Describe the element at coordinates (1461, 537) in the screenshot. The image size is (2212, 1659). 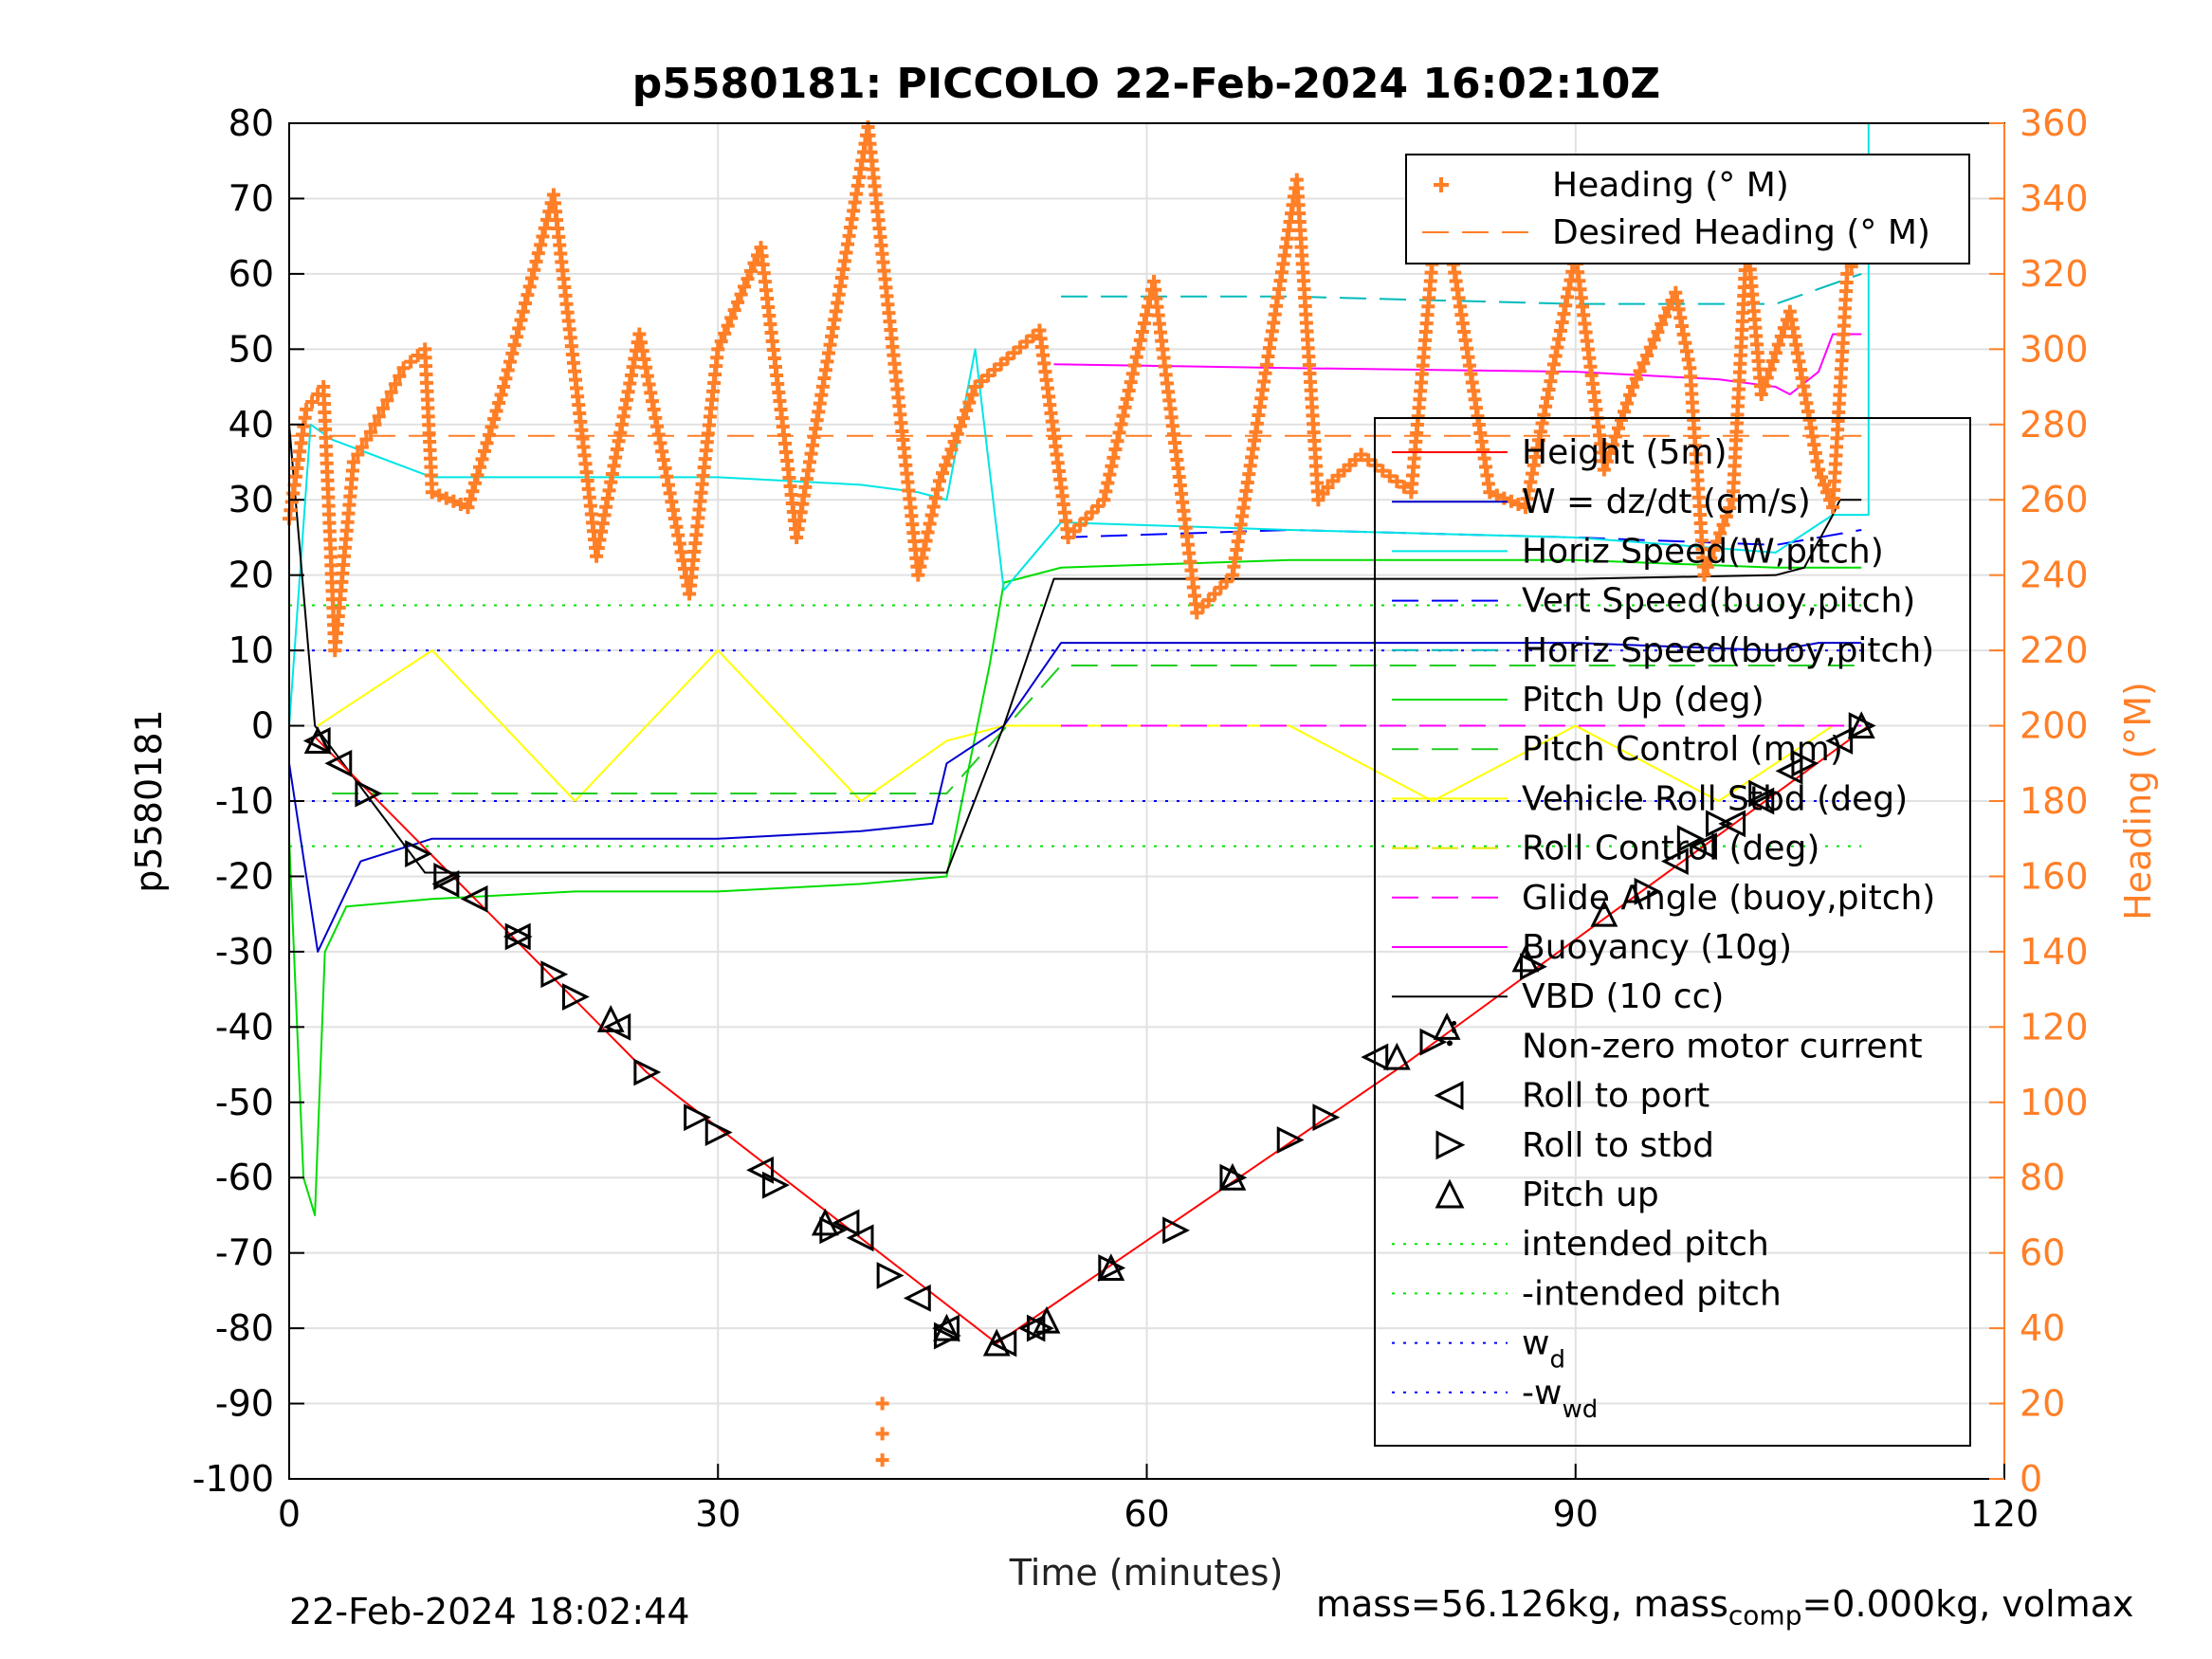
I see `series-vert-speed-buoy-line` at that location.